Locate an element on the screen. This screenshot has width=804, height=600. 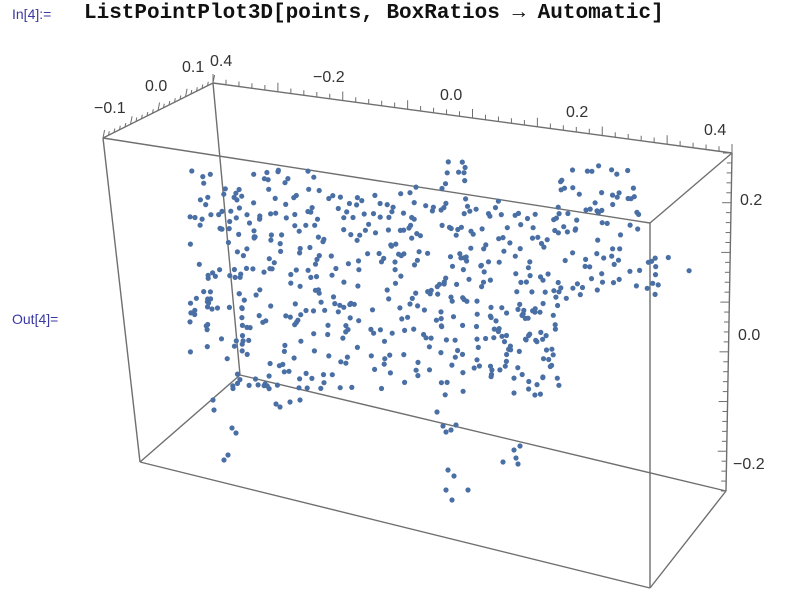
y-tick-label: 0.4 is located at coordinates (221, 61).